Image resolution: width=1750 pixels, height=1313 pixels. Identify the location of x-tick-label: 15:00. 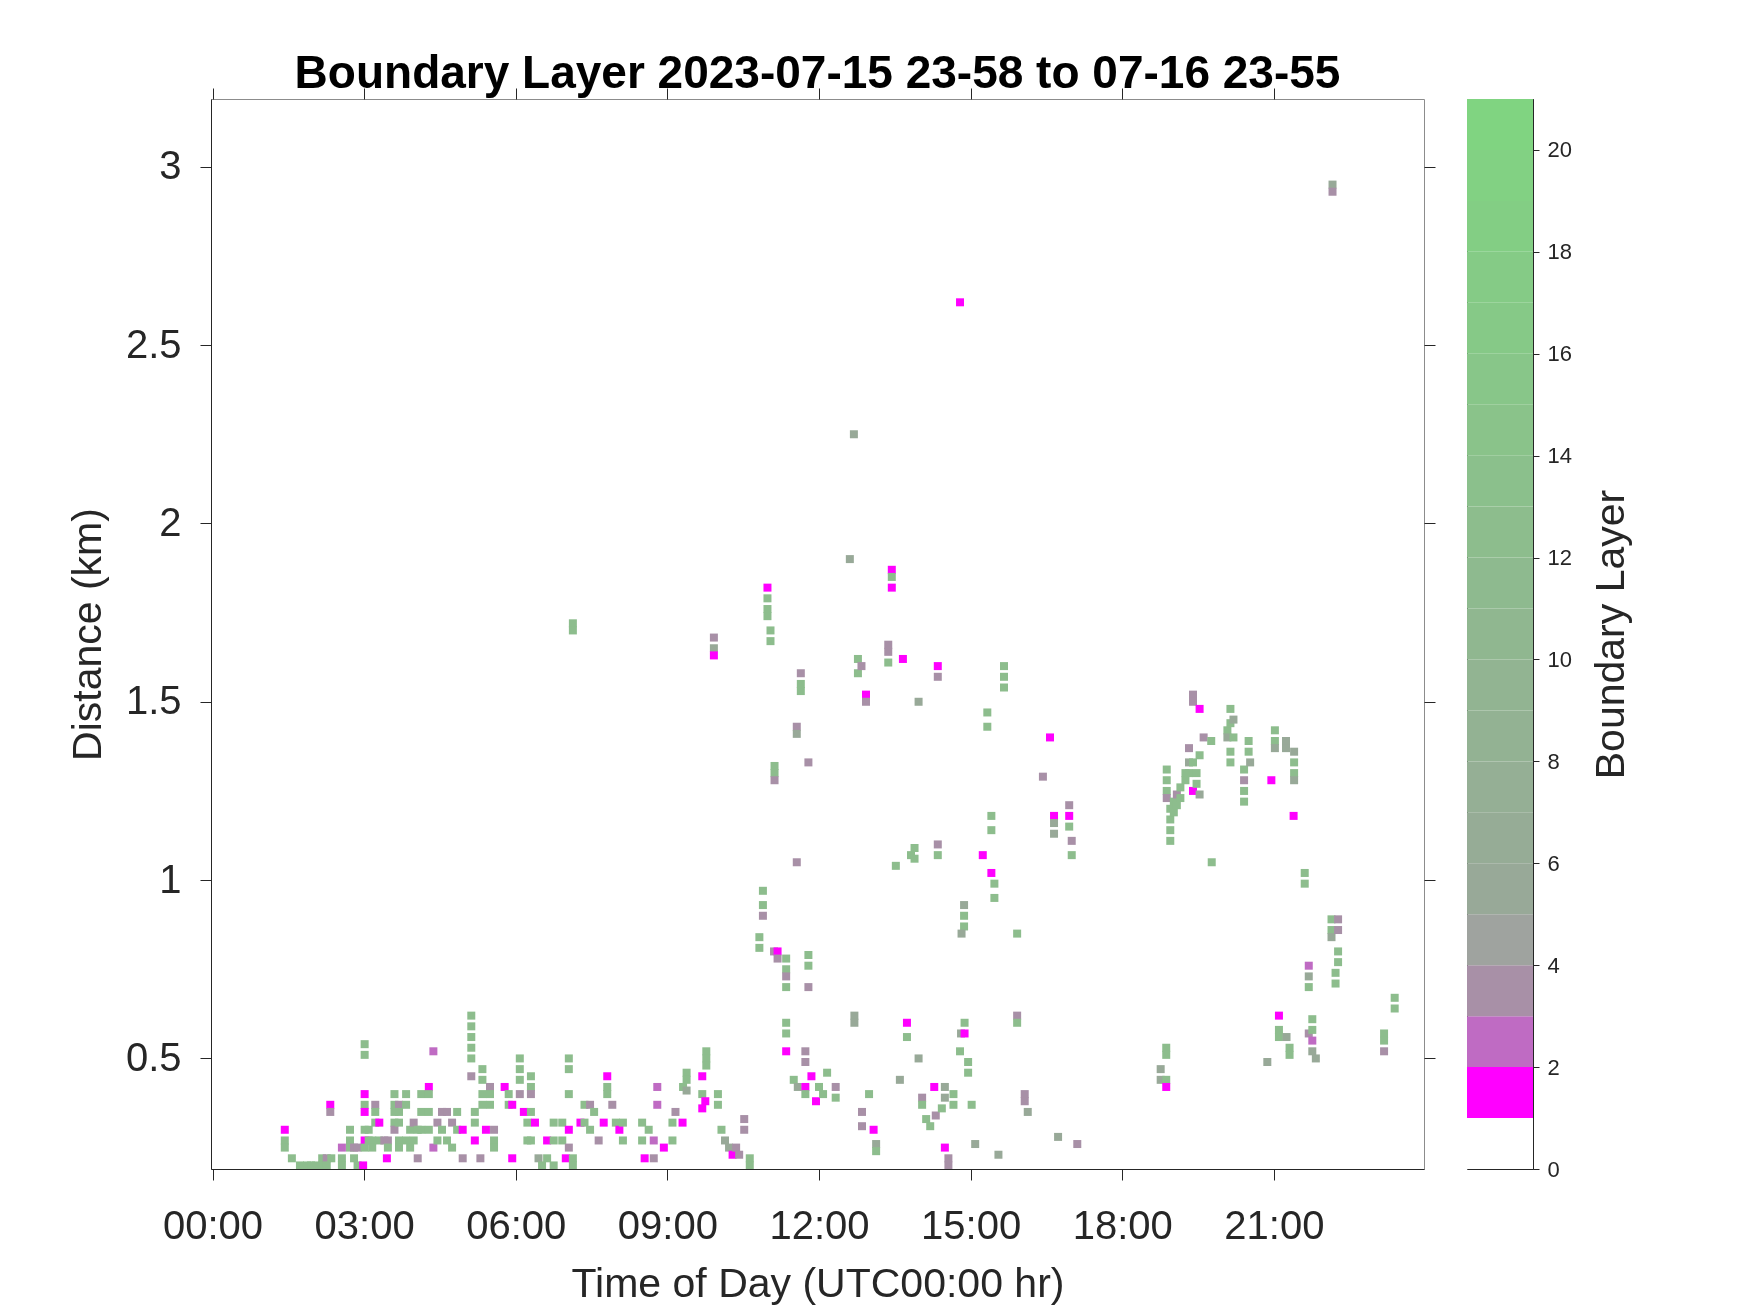
(971, 1224).